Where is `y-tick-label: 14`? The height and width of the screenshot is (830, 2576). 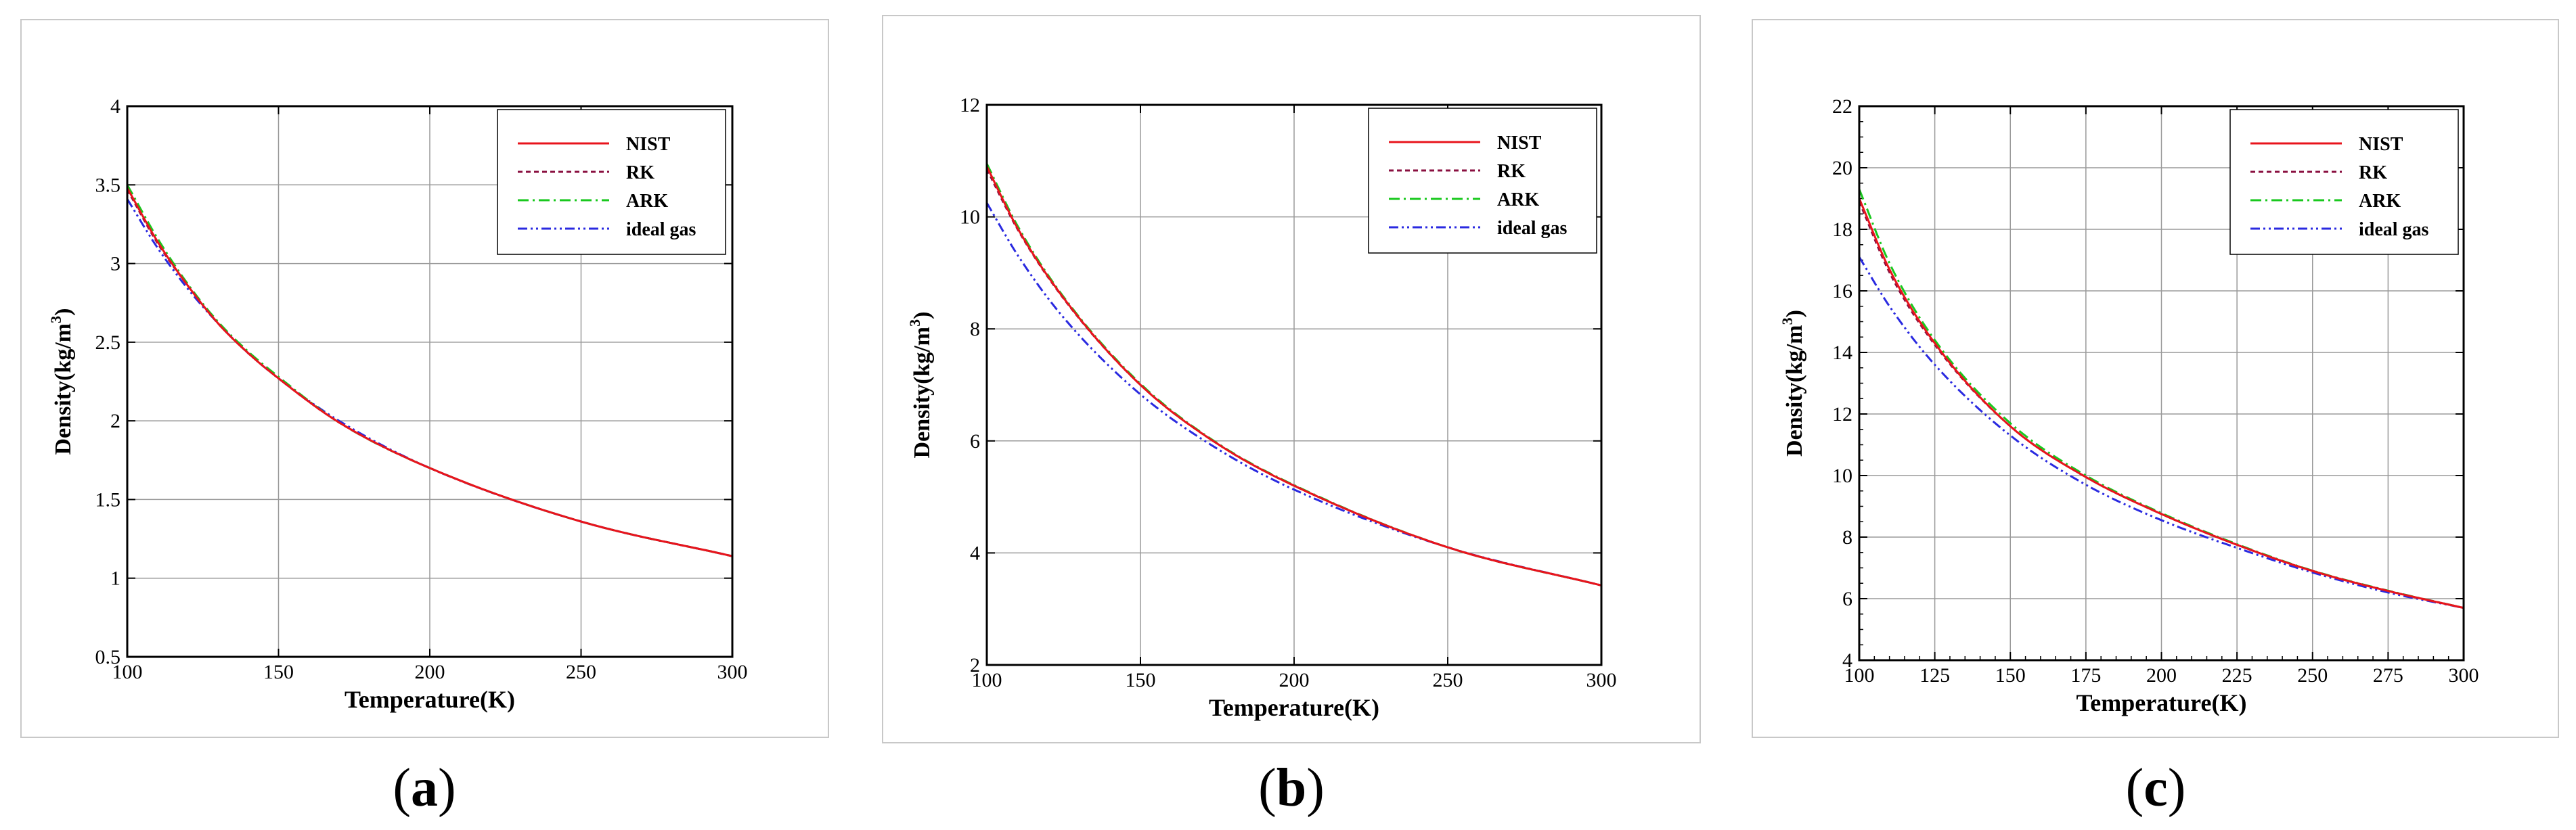 y-tick-label: 14 is located at coordinates (1842, 353).